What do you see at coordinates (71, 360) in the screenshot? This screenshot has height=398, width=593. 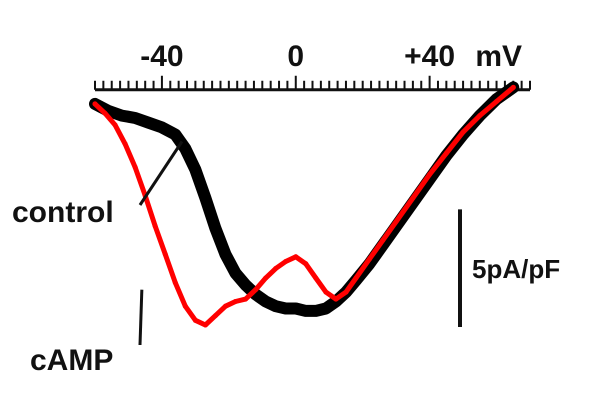 I see `camp-series-label: cAMP` at bounding box center [71, 360].